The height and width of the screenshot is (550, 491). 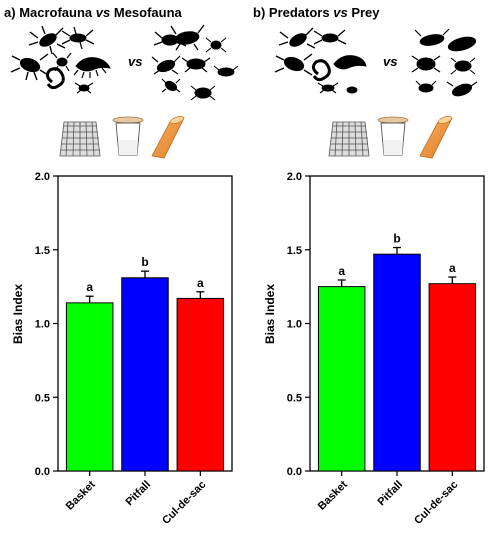 What do you see at coordinates (270, 314) in the screenshot?
I see `panel-b-ylabel: Bias Index` at bounding box center [270, 314].